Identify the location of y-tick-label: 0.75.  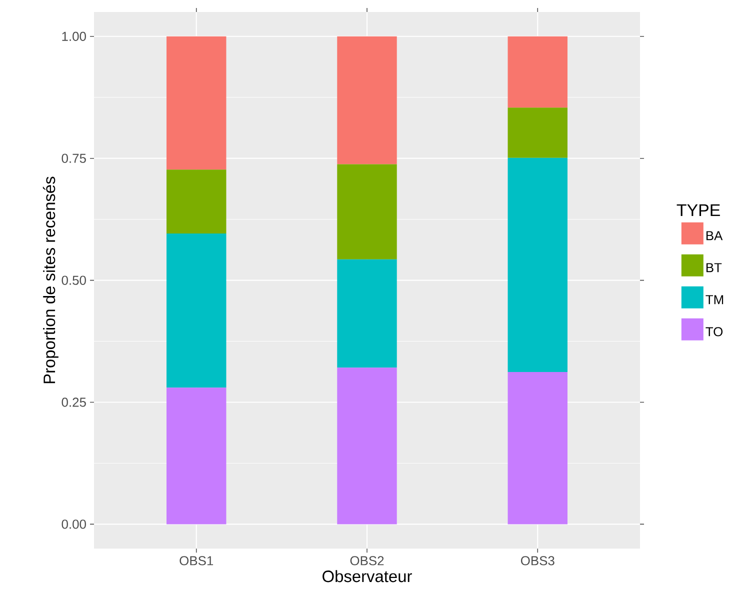
(74, 158).